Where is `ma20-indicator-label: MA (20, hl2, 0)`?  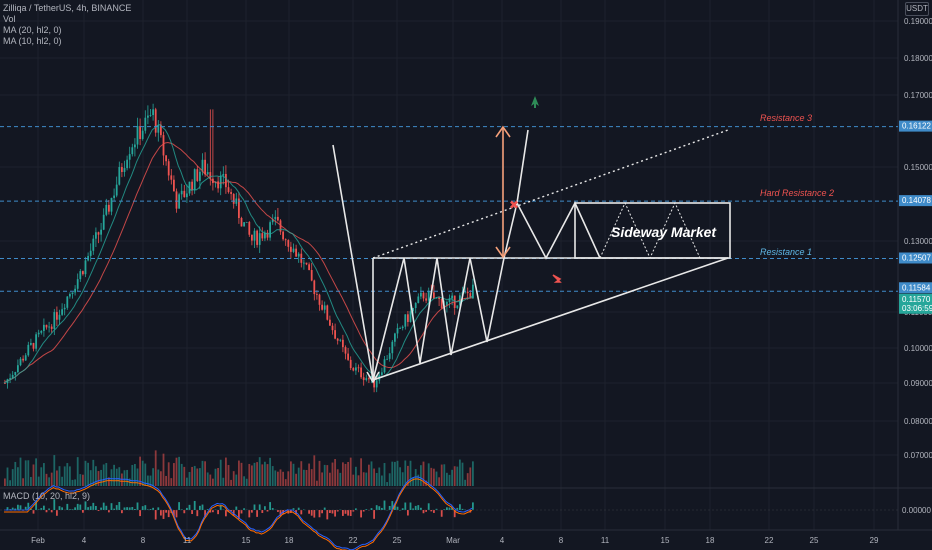
ma20-indicator-label: MA (20, hl2, 0) is located at coordinates (32, 30).